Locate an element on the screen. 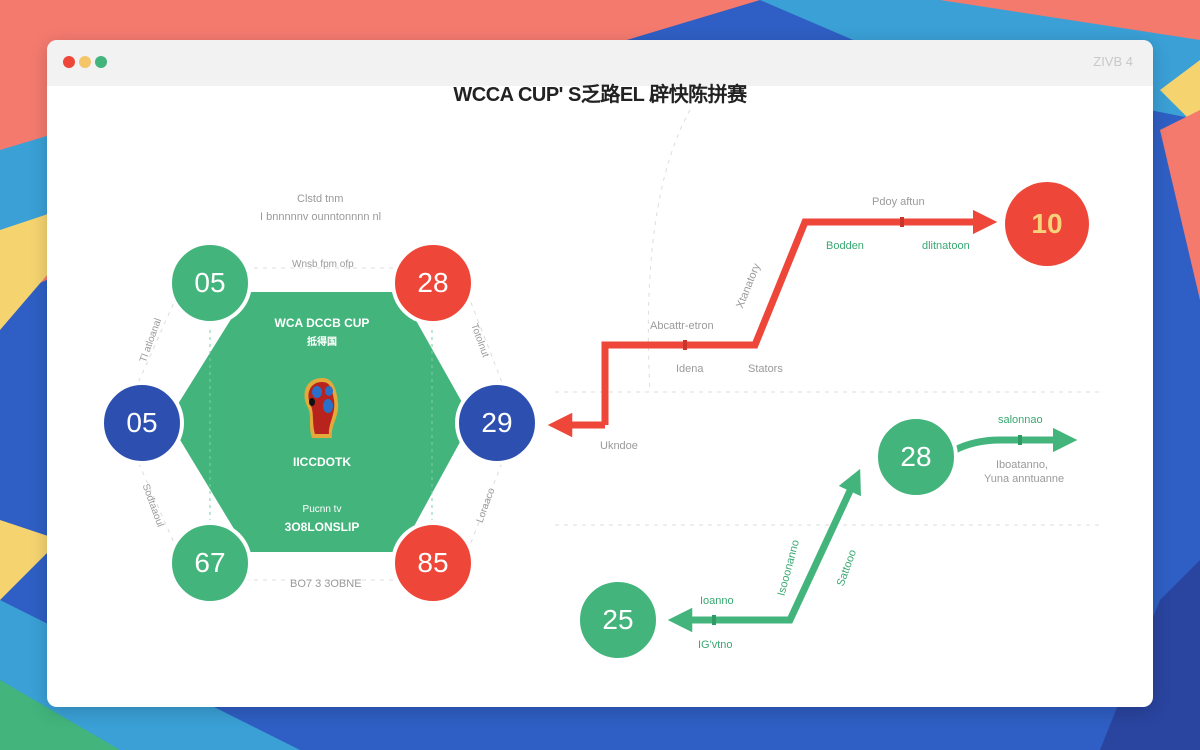 The width and height of the screenshot is (1200, 750). node-top-left: 05 is located at coordinates (210, 283).